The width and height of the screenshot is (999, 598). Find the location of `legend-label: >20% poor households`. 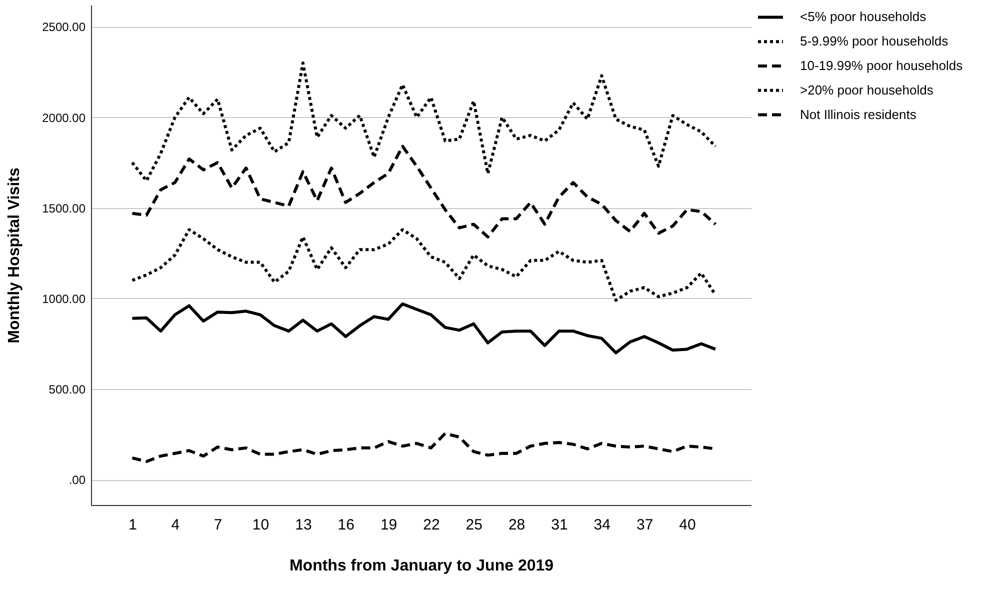

legend-label: >20% poor households is located at coordinates (867, 90).